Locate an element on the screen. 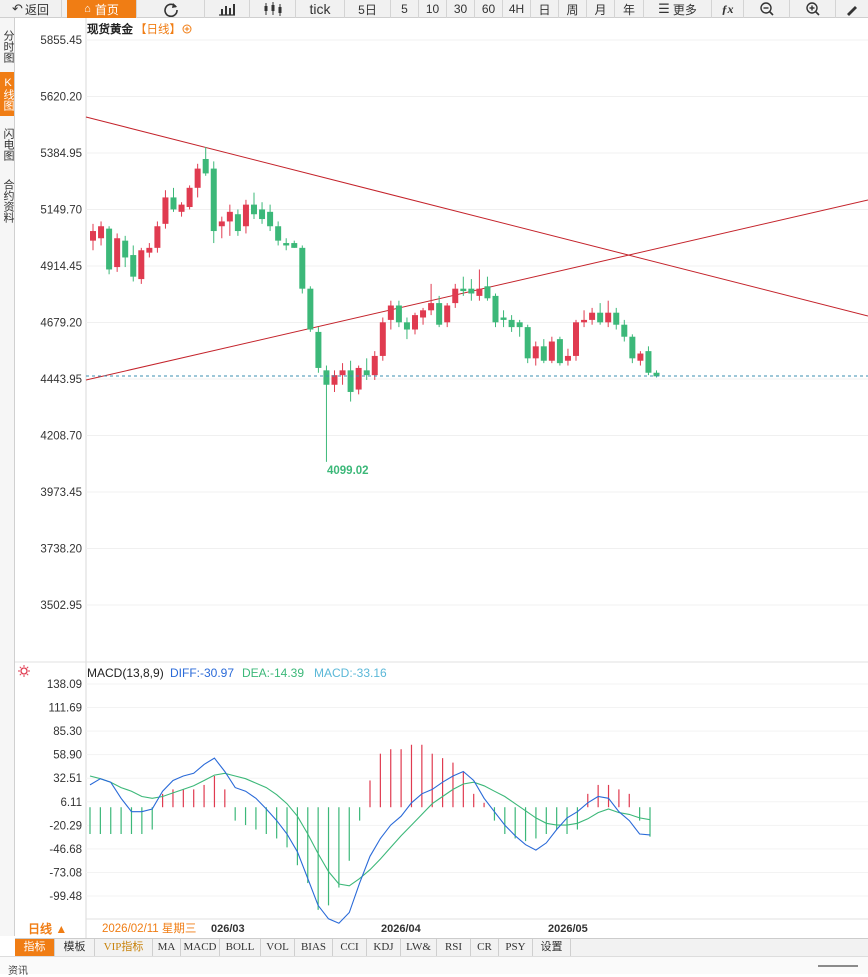  period-5day-button: 5日 is located at coordinates (368, 9).